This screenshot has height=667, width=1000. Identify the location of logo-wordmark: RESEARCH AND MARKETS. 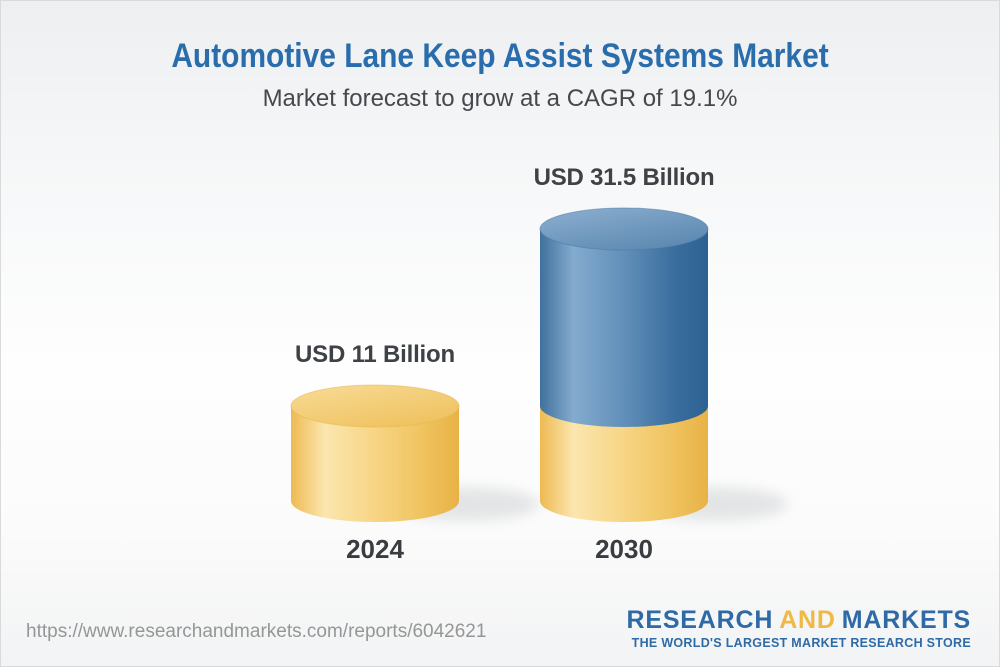
(799, 620).